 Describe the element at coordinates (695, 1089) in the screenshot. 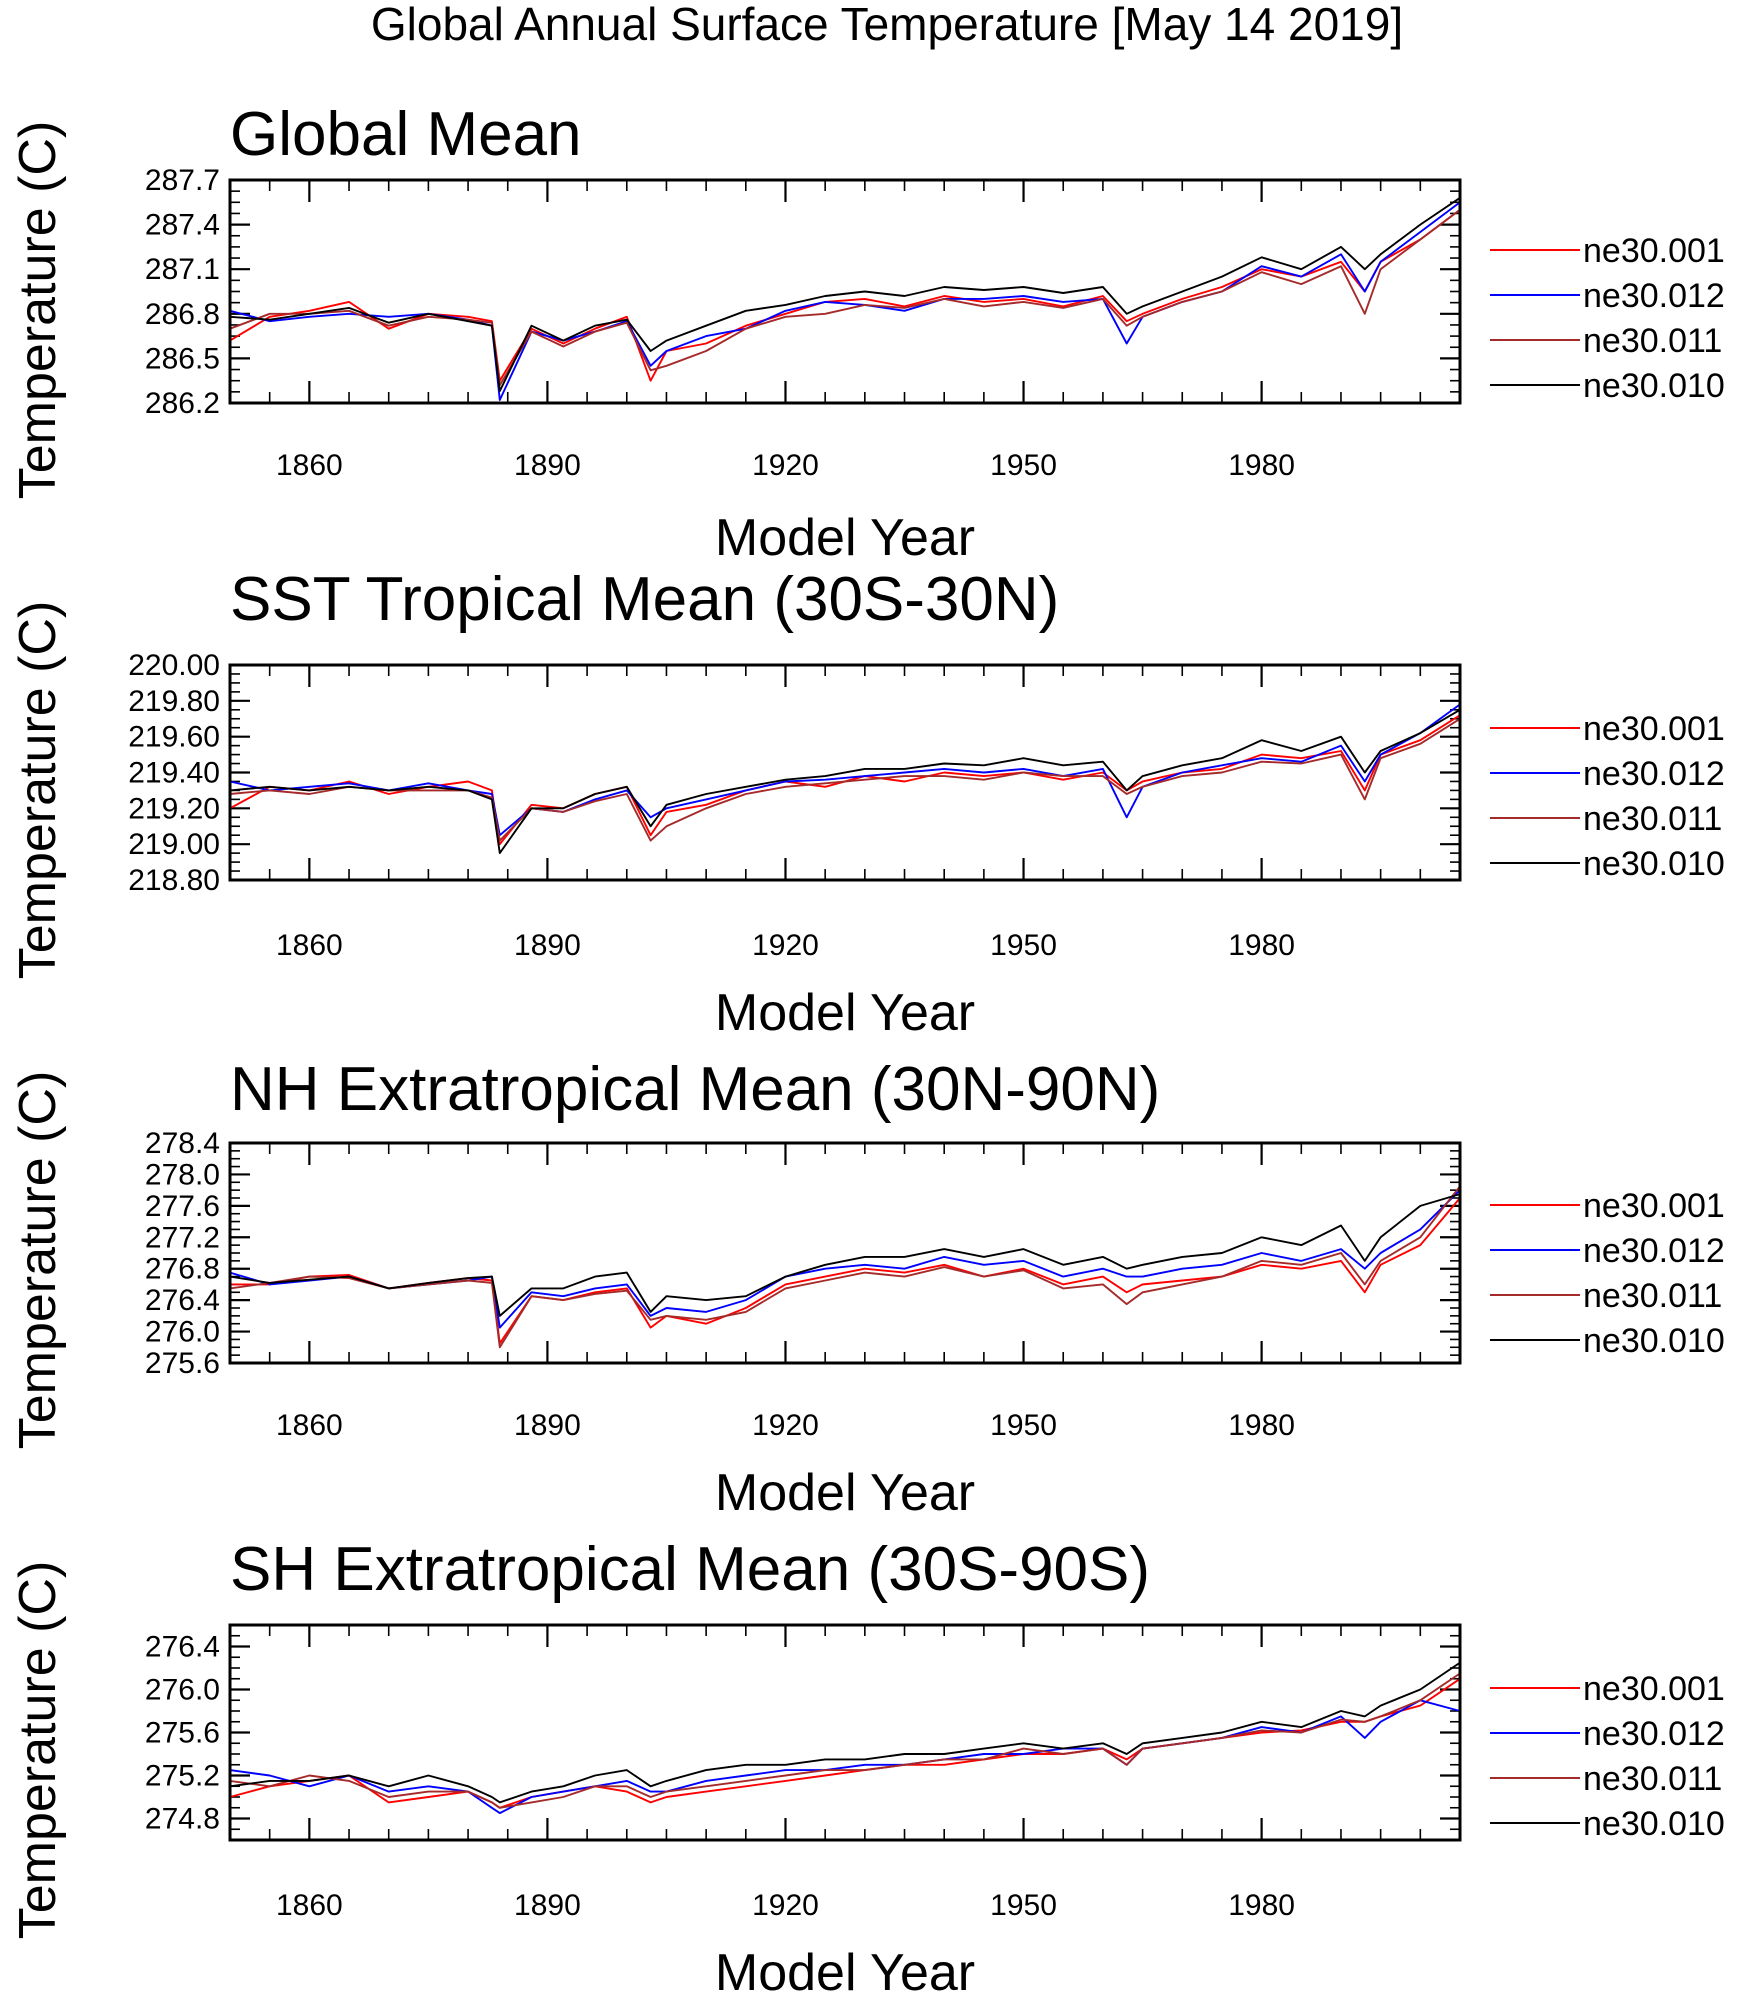

I see `panel-title: NH Extratropical Mean (30N-90N)` at that location.